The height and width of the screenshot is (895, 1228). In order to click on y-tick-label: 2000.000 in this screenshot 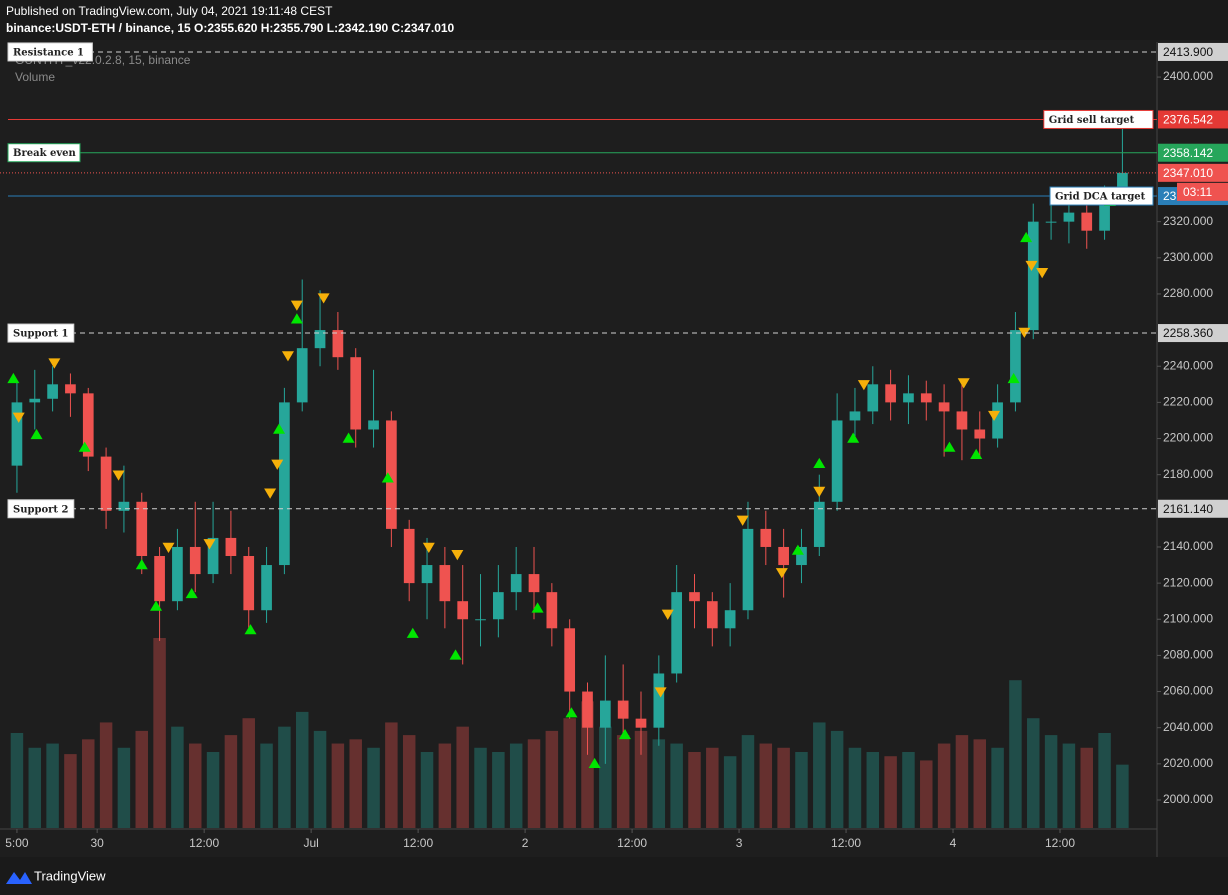, I will do `click(1188, 799)`.